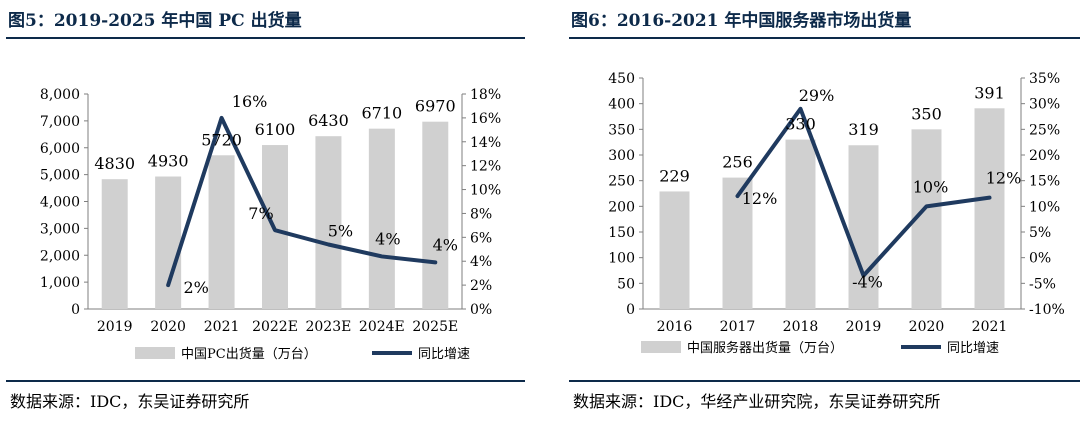  Describe the element at coordinates (738, 327) in the screenshot. I see `x-axis-tick-label: 2017` at that location.